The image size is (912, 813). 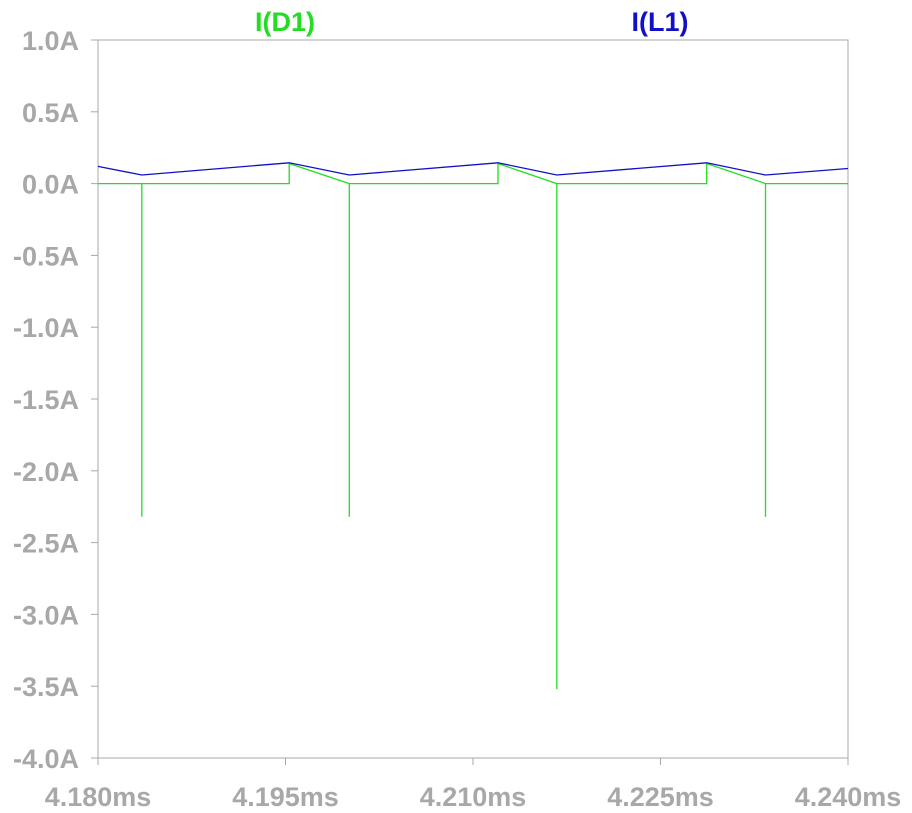 What do you see at coordinates (98, 797) in the screenshot?
I see `x-tick-label: 4.180ms` at bounding box center [98, 797].